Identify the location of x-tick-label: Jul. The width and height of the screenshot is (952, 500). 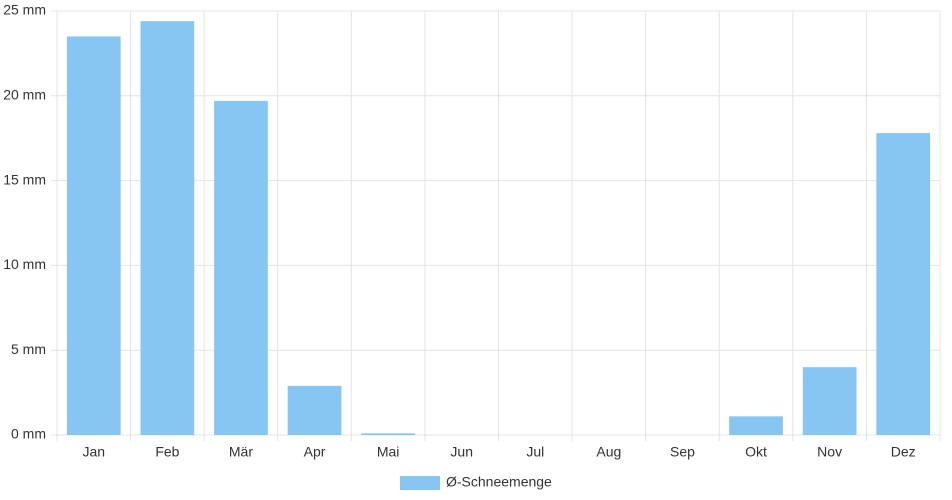
(535, 452).